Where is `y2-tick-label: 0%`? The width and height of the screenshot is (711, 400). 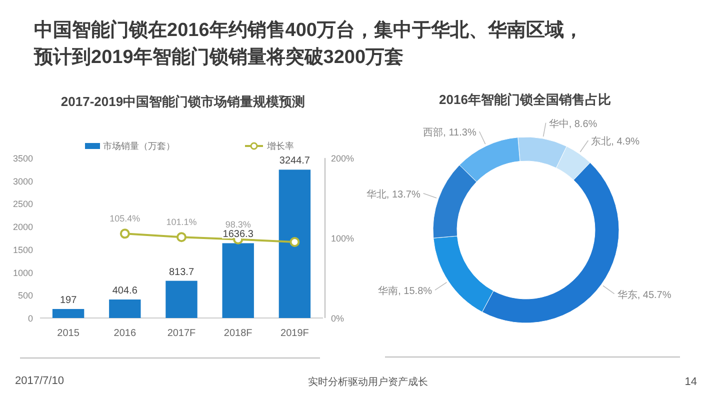
y2-tick-label: 0% is located at coordinates (337, 319).